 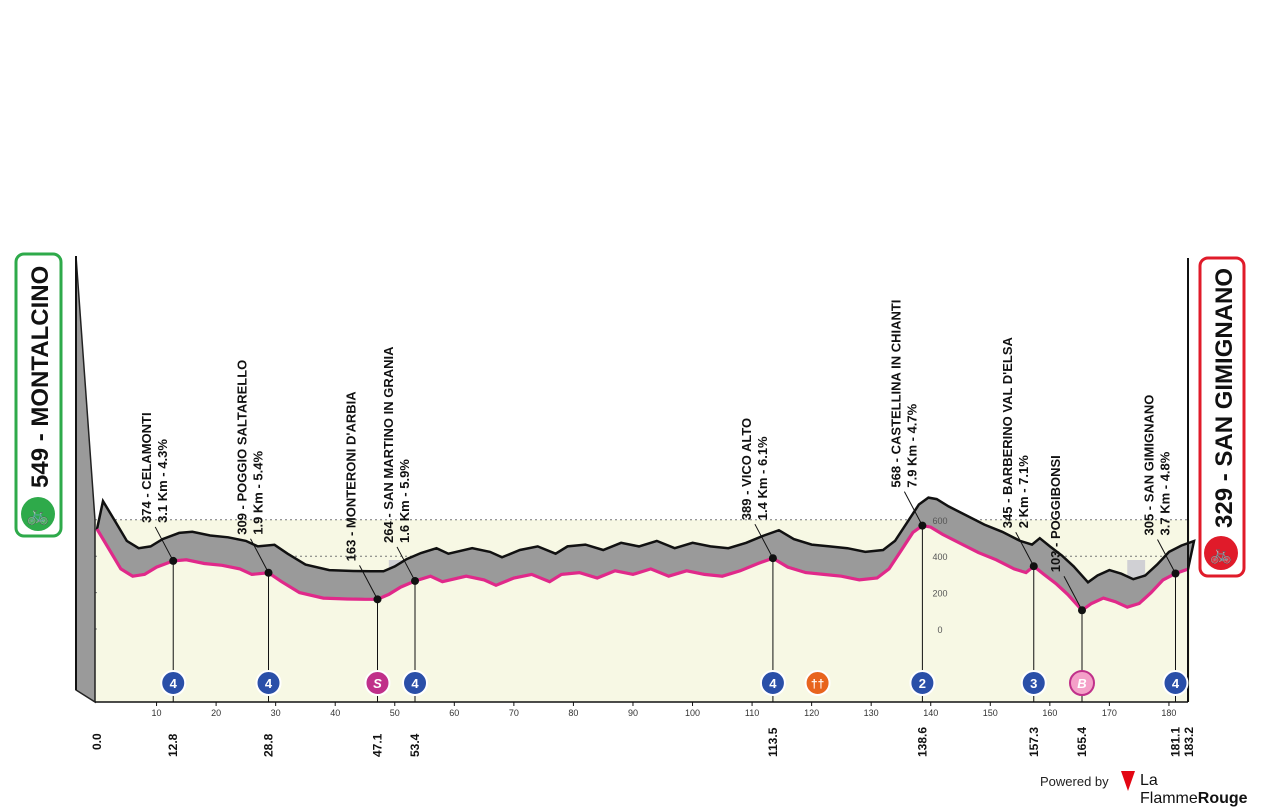 What do you see at coordinates (922, 742) in the screenshot?
I see `point-km-label: 138.6` at bounding box center [922, 742].